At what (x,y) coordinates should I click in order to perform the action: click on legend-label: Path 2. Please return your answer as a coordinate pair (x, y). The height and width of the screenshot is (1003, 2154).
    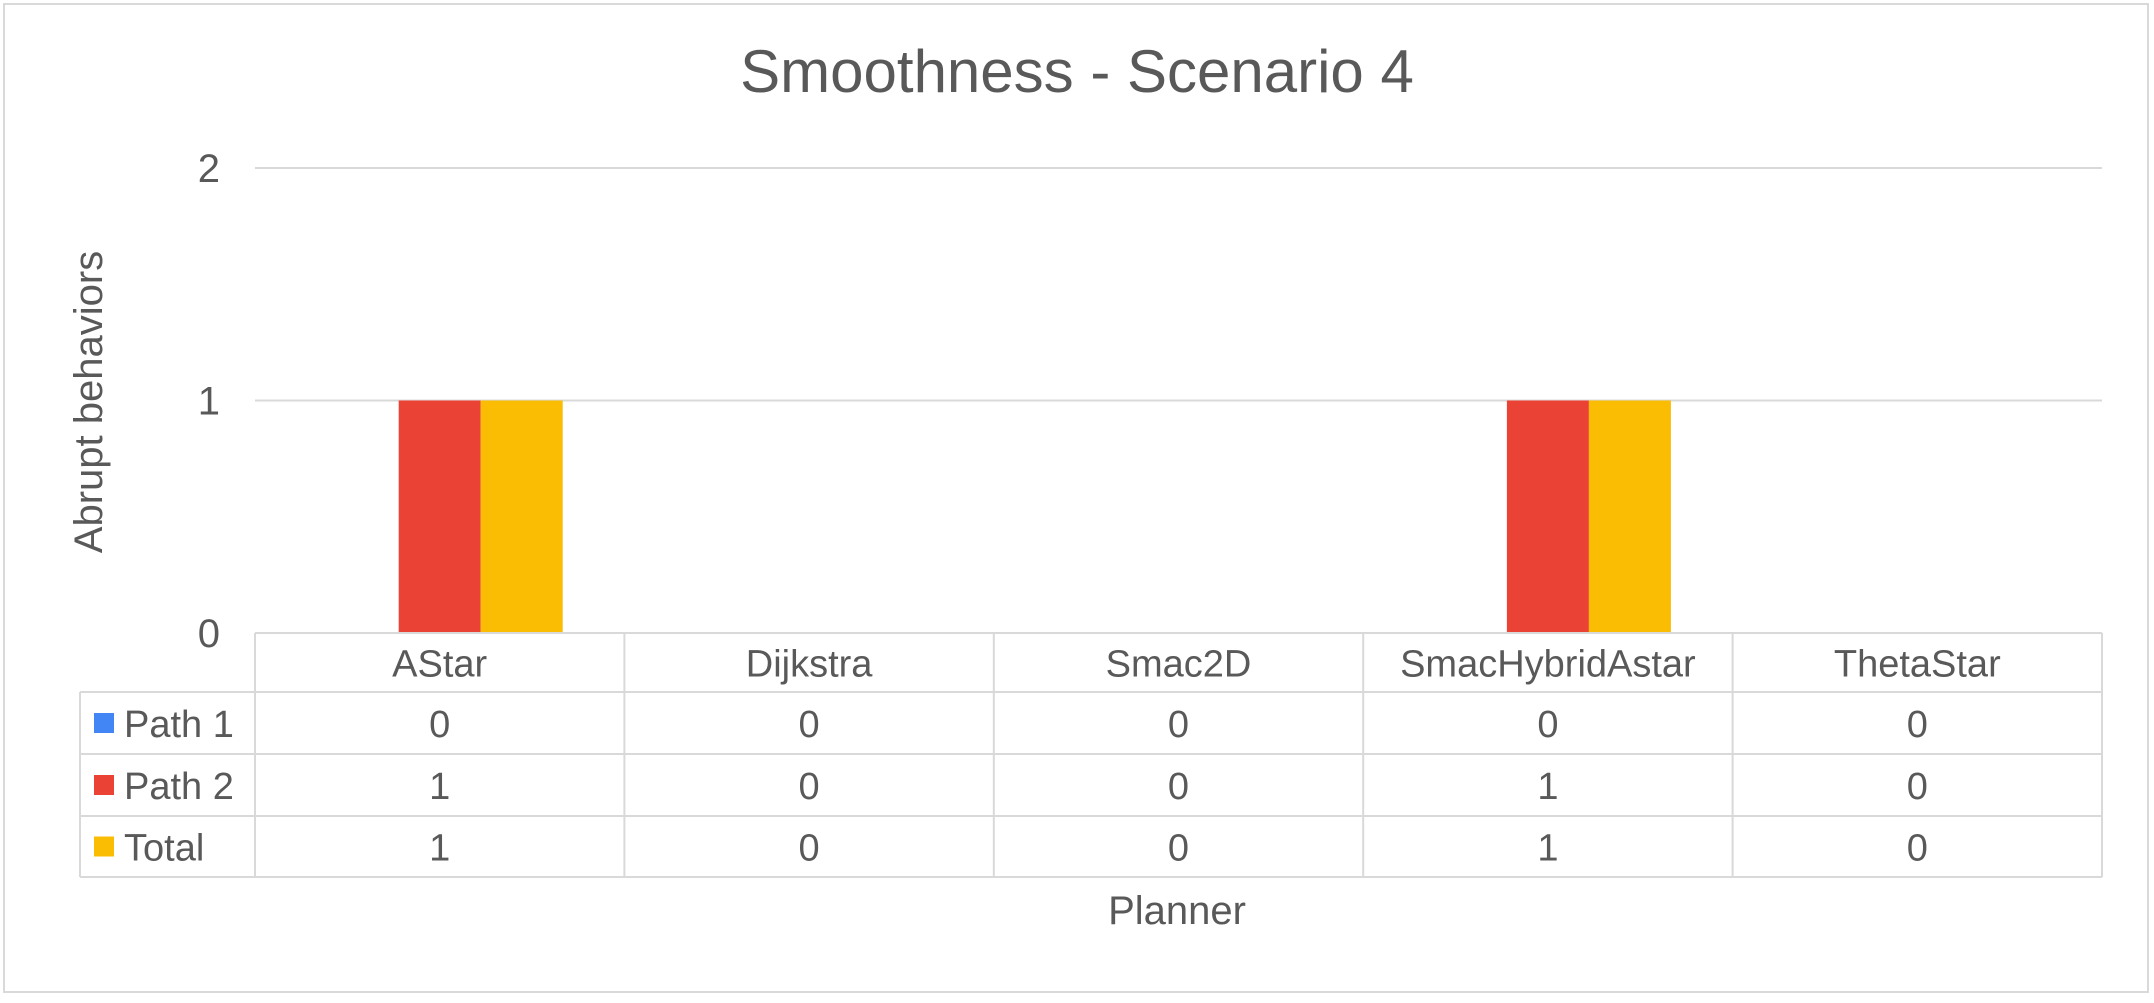
    Looking at the image, I should click on (179, 787).